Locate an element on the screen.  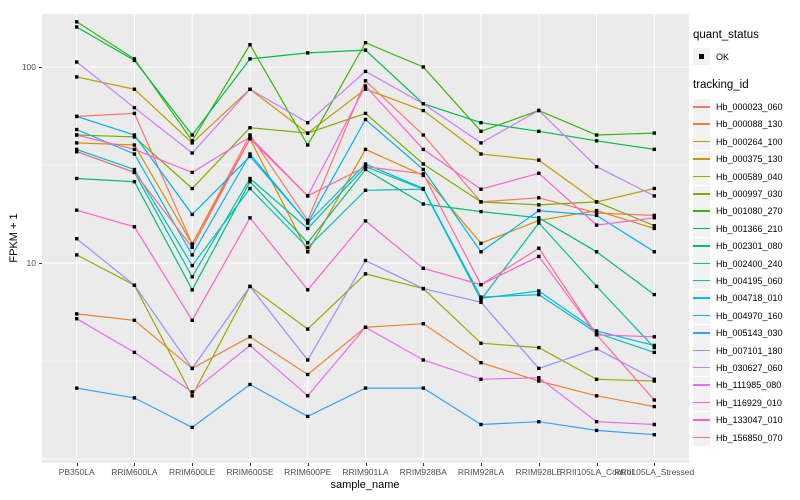
x-tick-label-RRIM928LA: RRIM928LA is located at coordinates (481, 472).